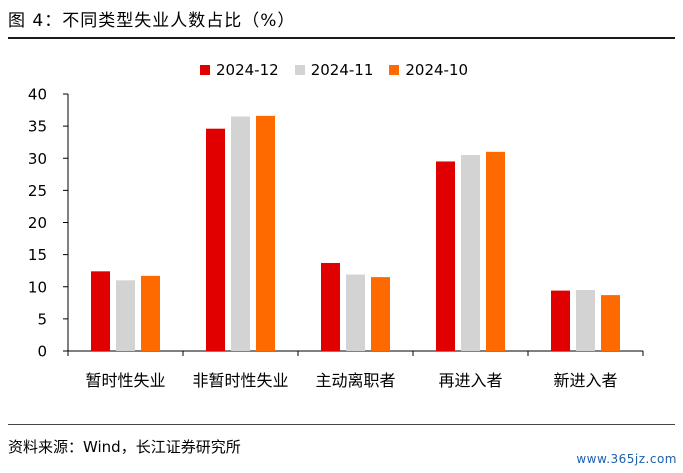 The width and height of the screenshot is (683, 473). Describe the element at coordinates (240, 380) in the screenshot. I see `x-category-label: 非暂时性失业` at that location.